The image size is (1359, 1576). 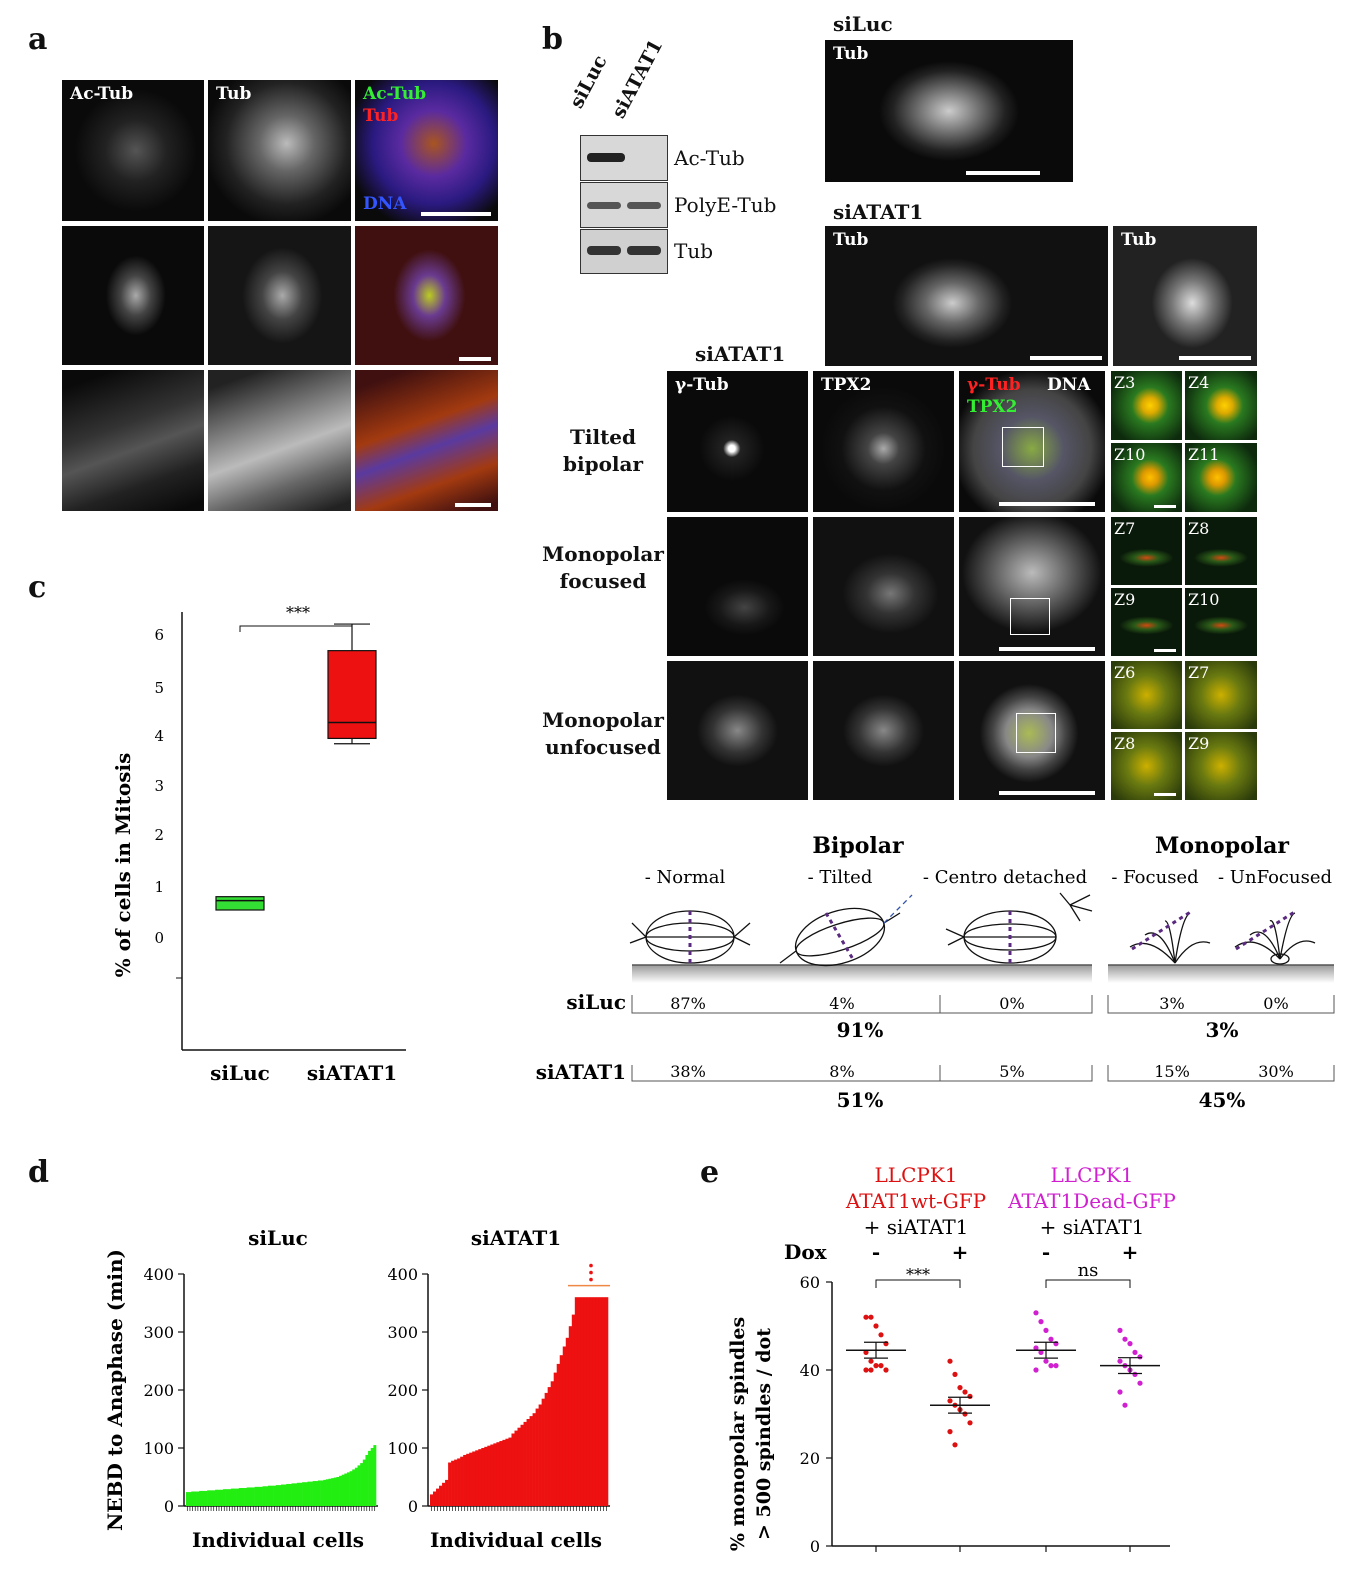 What do you see at coordinates (352, 695) in the screenshot?
I see `box-siATAT1` at bounding box center [352, 695].